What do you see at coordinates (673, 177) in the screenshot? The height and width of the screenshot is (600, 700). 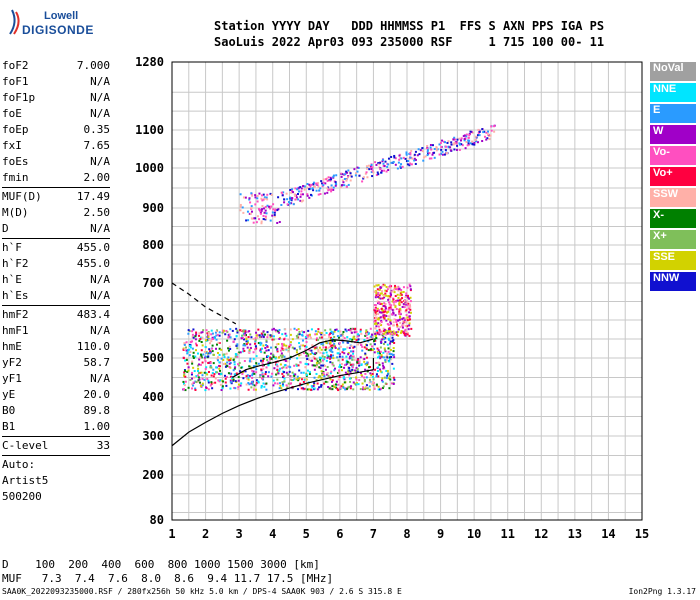 I see `polarization-legend: NoVal NNE E W Vo- Vo+ SSW X- X+ SSE NNW` at bounding box center [673, 177].